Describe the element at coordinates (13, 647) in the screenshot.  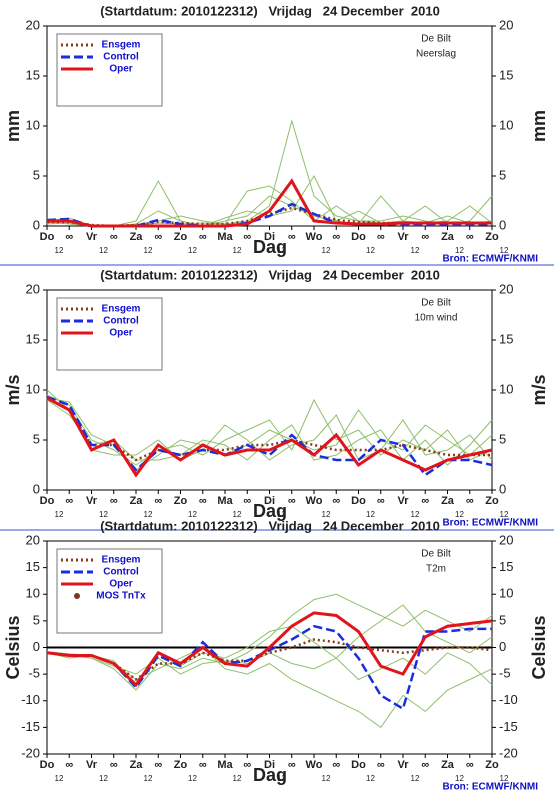
I see `y-axis-label: Celsius` at that location.